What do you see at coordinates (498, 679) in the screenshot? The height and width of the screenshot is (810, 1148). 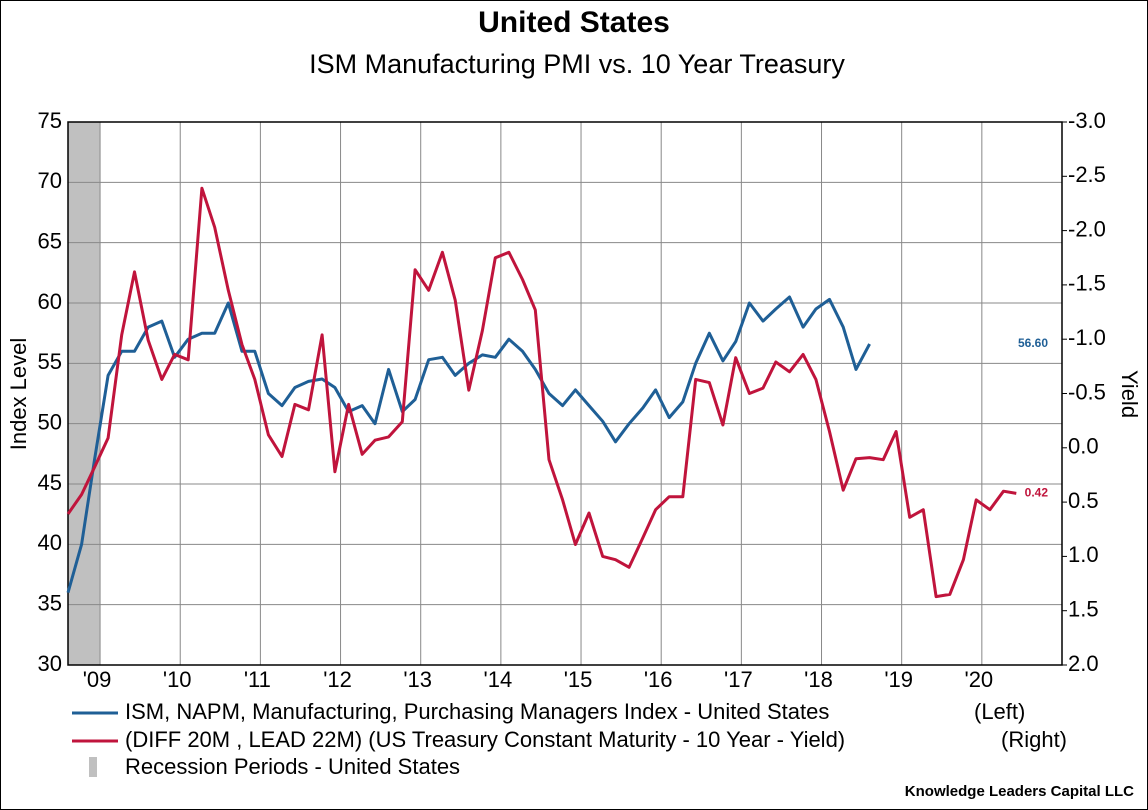 I see `x-tick-label: '14` at bounding box center [498, 679].